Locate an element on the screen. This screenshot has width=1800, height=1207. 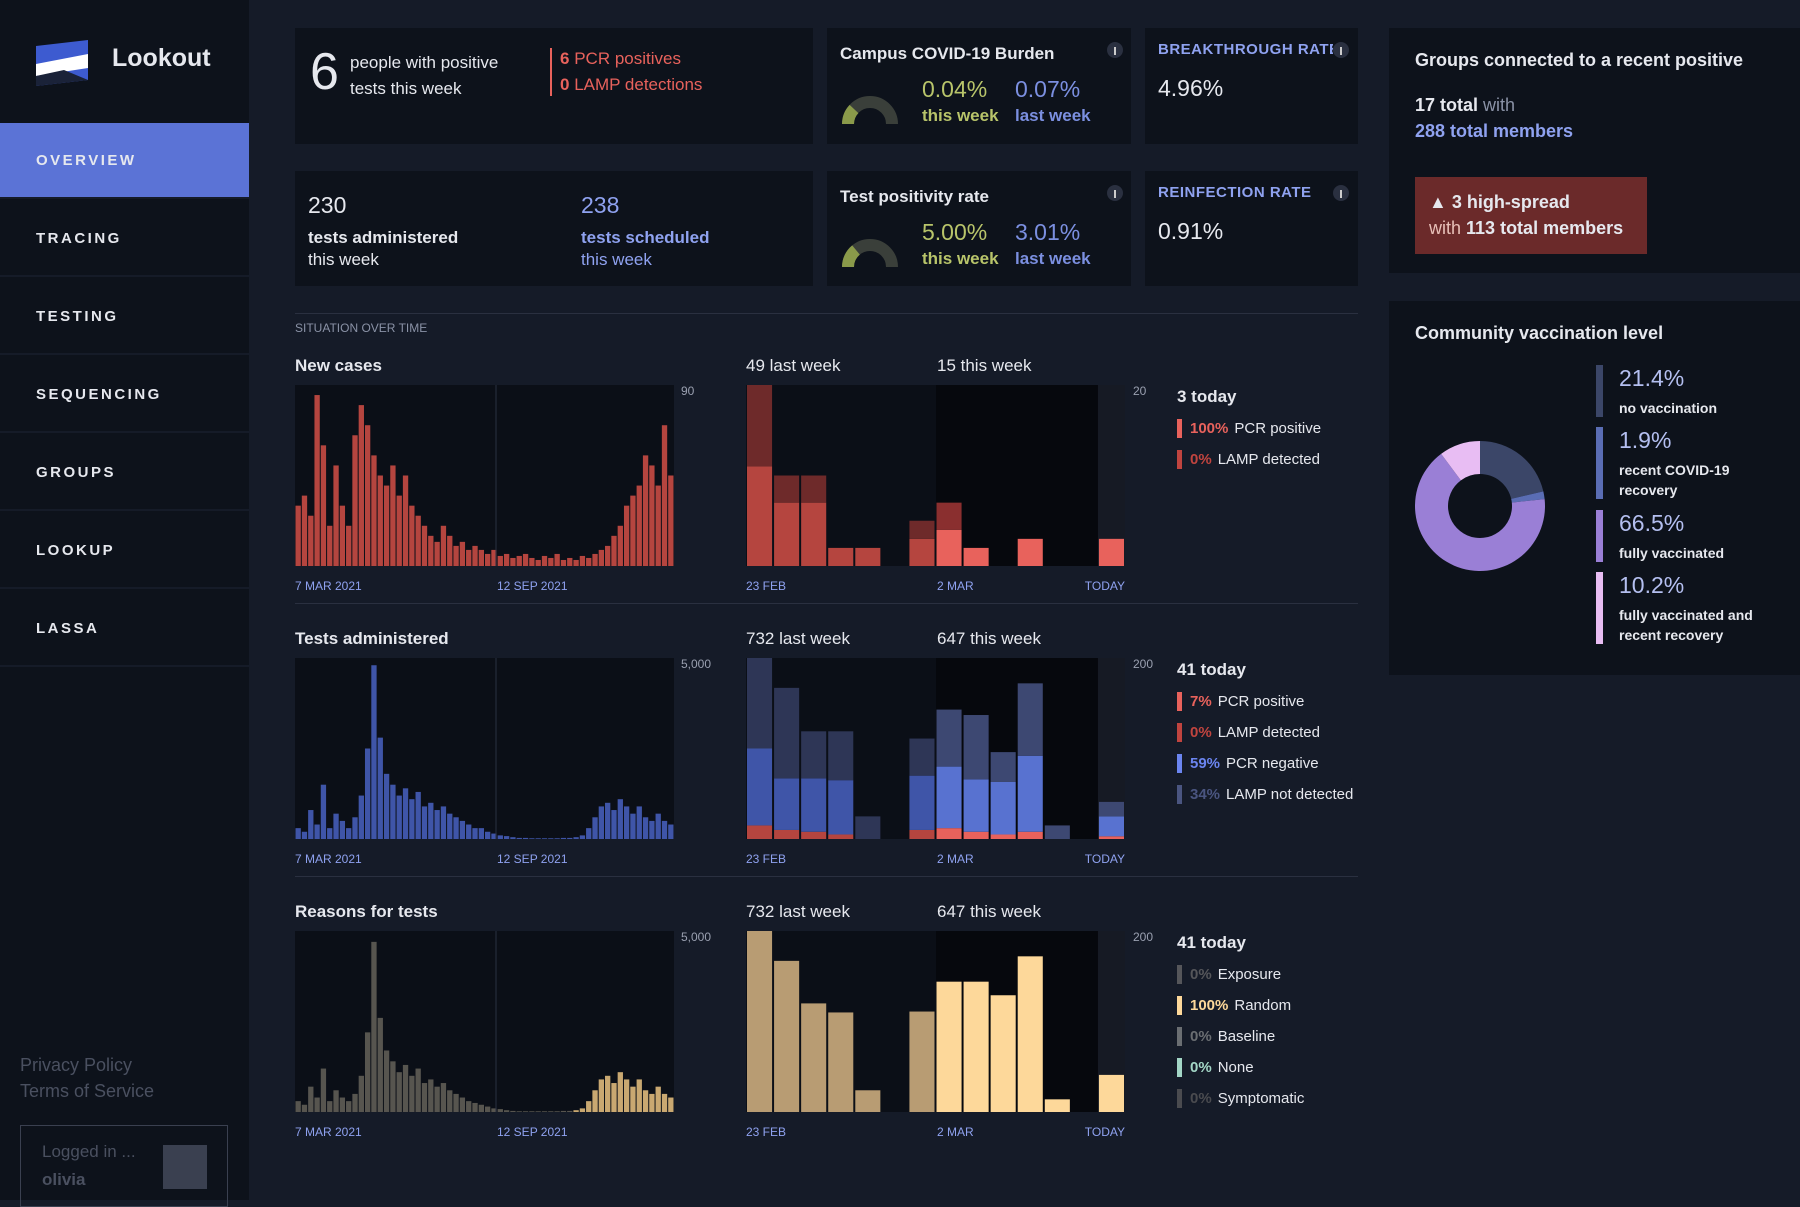
nav-item: SEQUENCING is located at coordinates (124, 395).